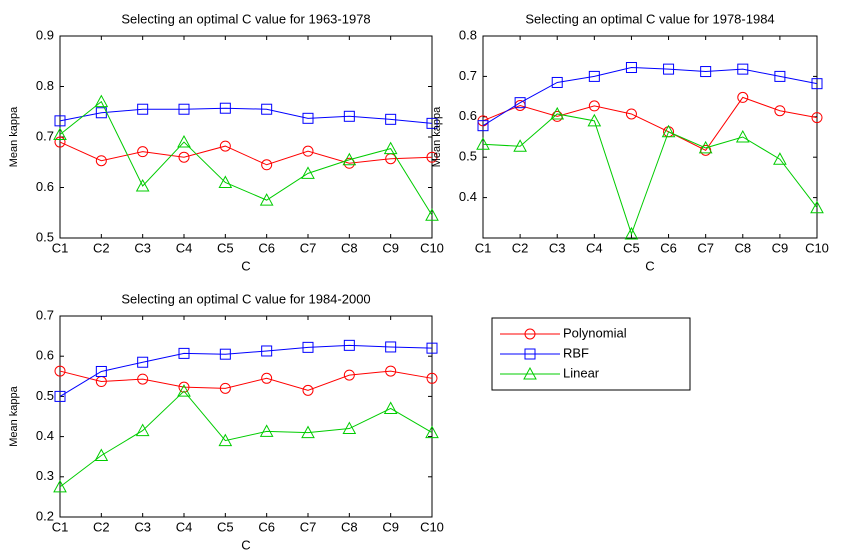 The width and height of the screenshot is (847, 553). I want to click on x-tick-label: C10, so click(817, 247).